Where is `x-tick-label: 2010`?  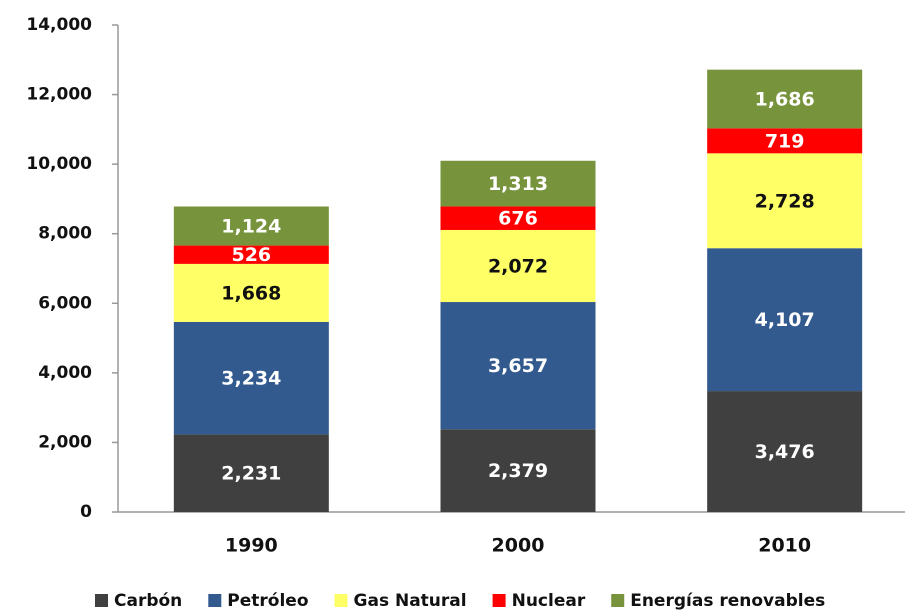 x-tick-label: 2010 is located at coordinates (784, 546).